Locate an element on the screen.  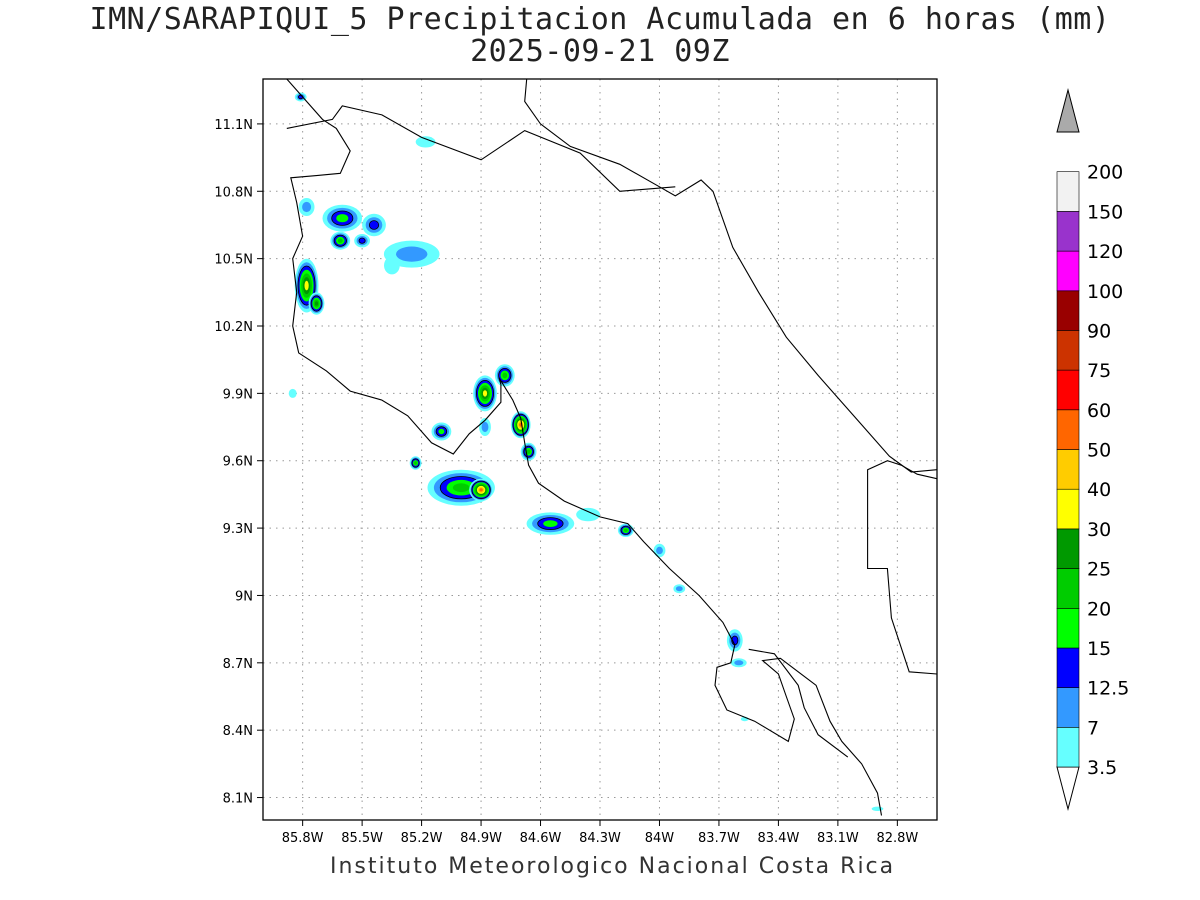
colorbar-label: 60 is located at coordinates (1099, 411).